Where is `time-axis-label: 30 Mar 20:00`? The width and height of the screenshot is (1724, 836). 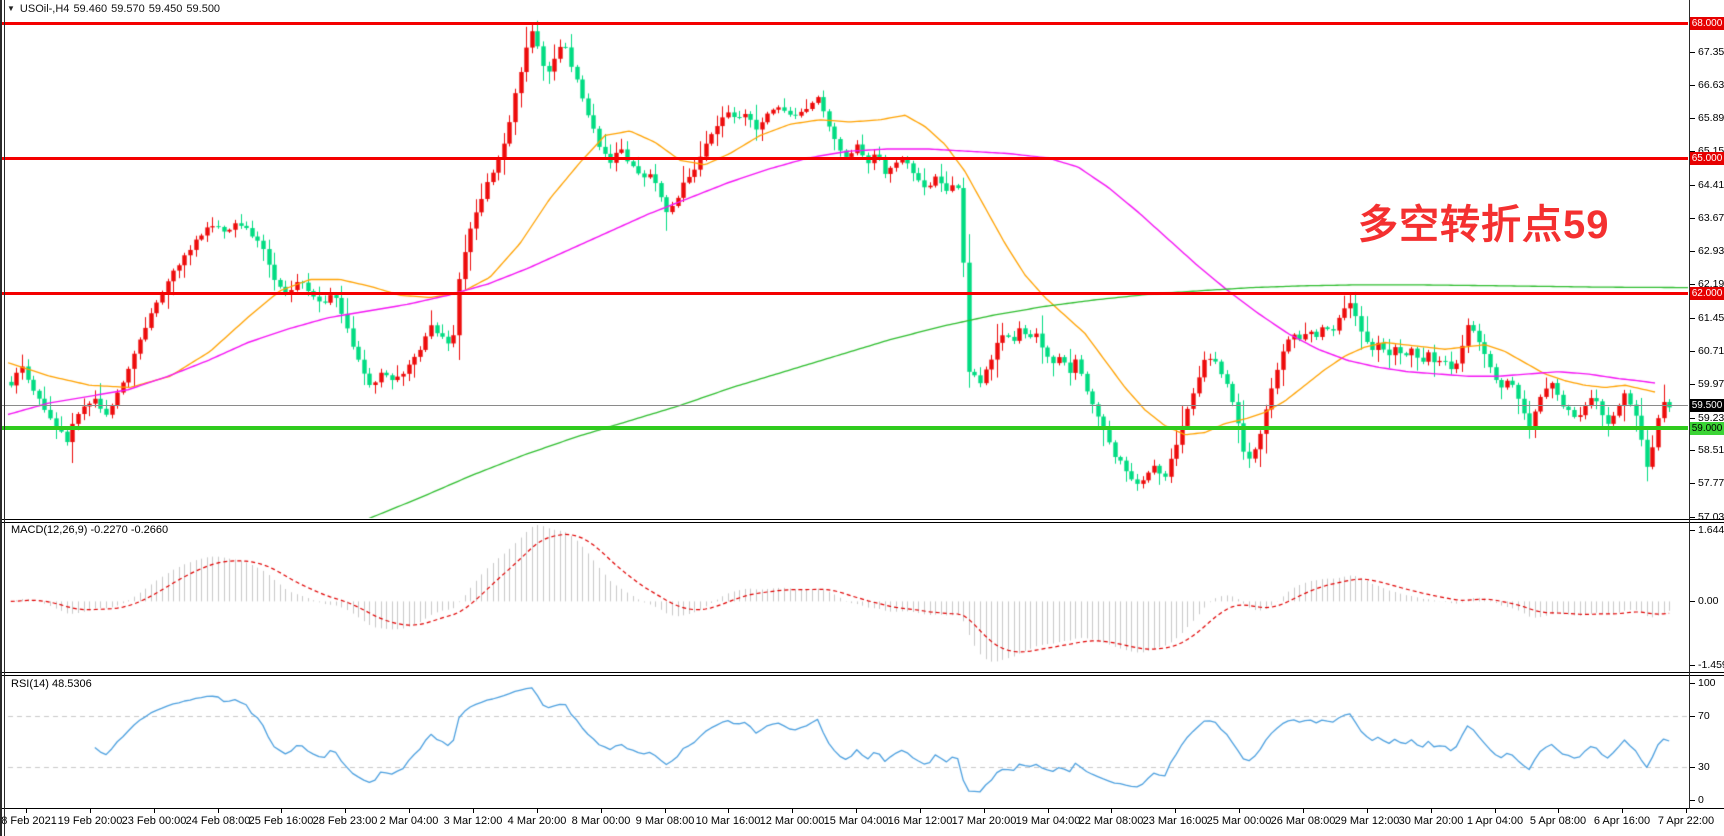 time-axis-label: 30 Mar 20:00 is located at coordinates (1431, 821).